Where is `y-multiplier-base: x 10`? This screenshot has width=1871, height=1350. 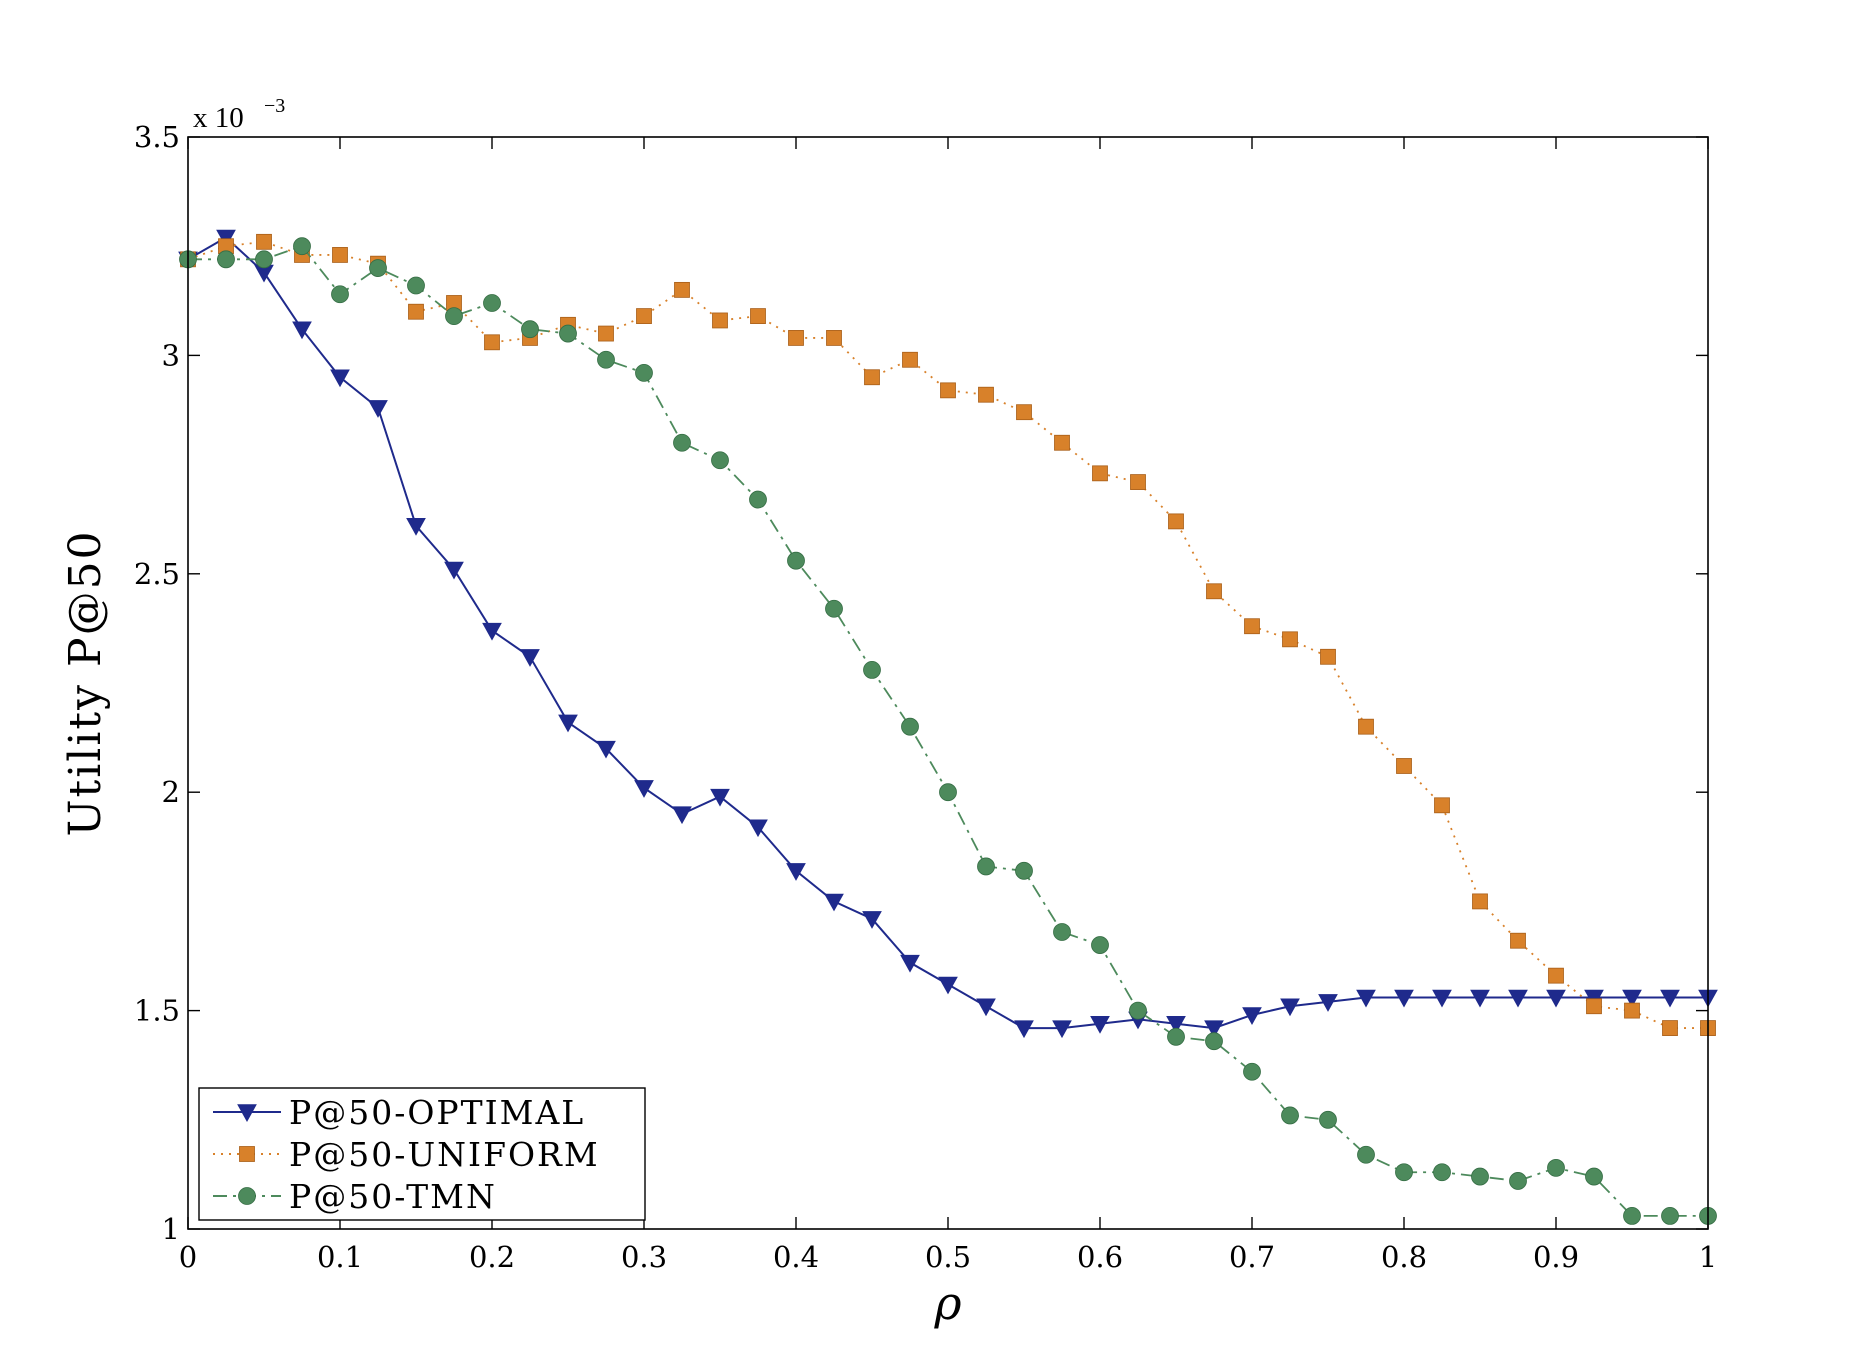
y-multiplier-base: x 10 is located at coordinates (218, 118).